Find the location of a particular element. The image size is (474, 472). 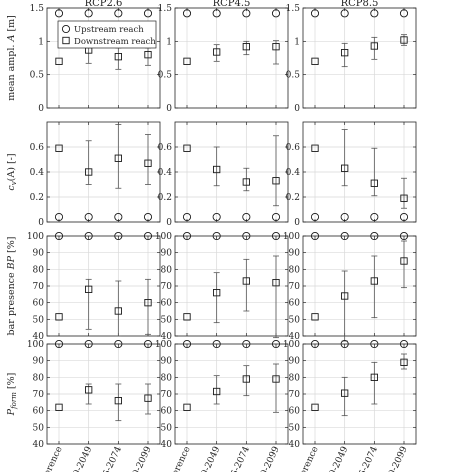

column-title: RCP2.6 is located at coordinates (104, 4).